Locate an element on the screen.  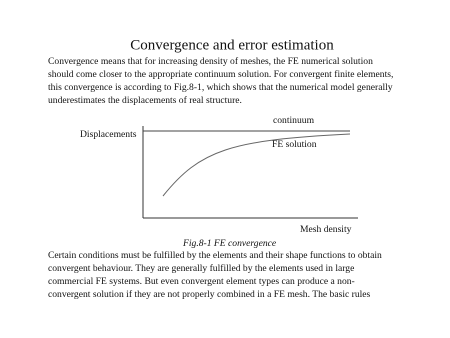
title: Convergence and error estimation is located at coordinates (232, 45).